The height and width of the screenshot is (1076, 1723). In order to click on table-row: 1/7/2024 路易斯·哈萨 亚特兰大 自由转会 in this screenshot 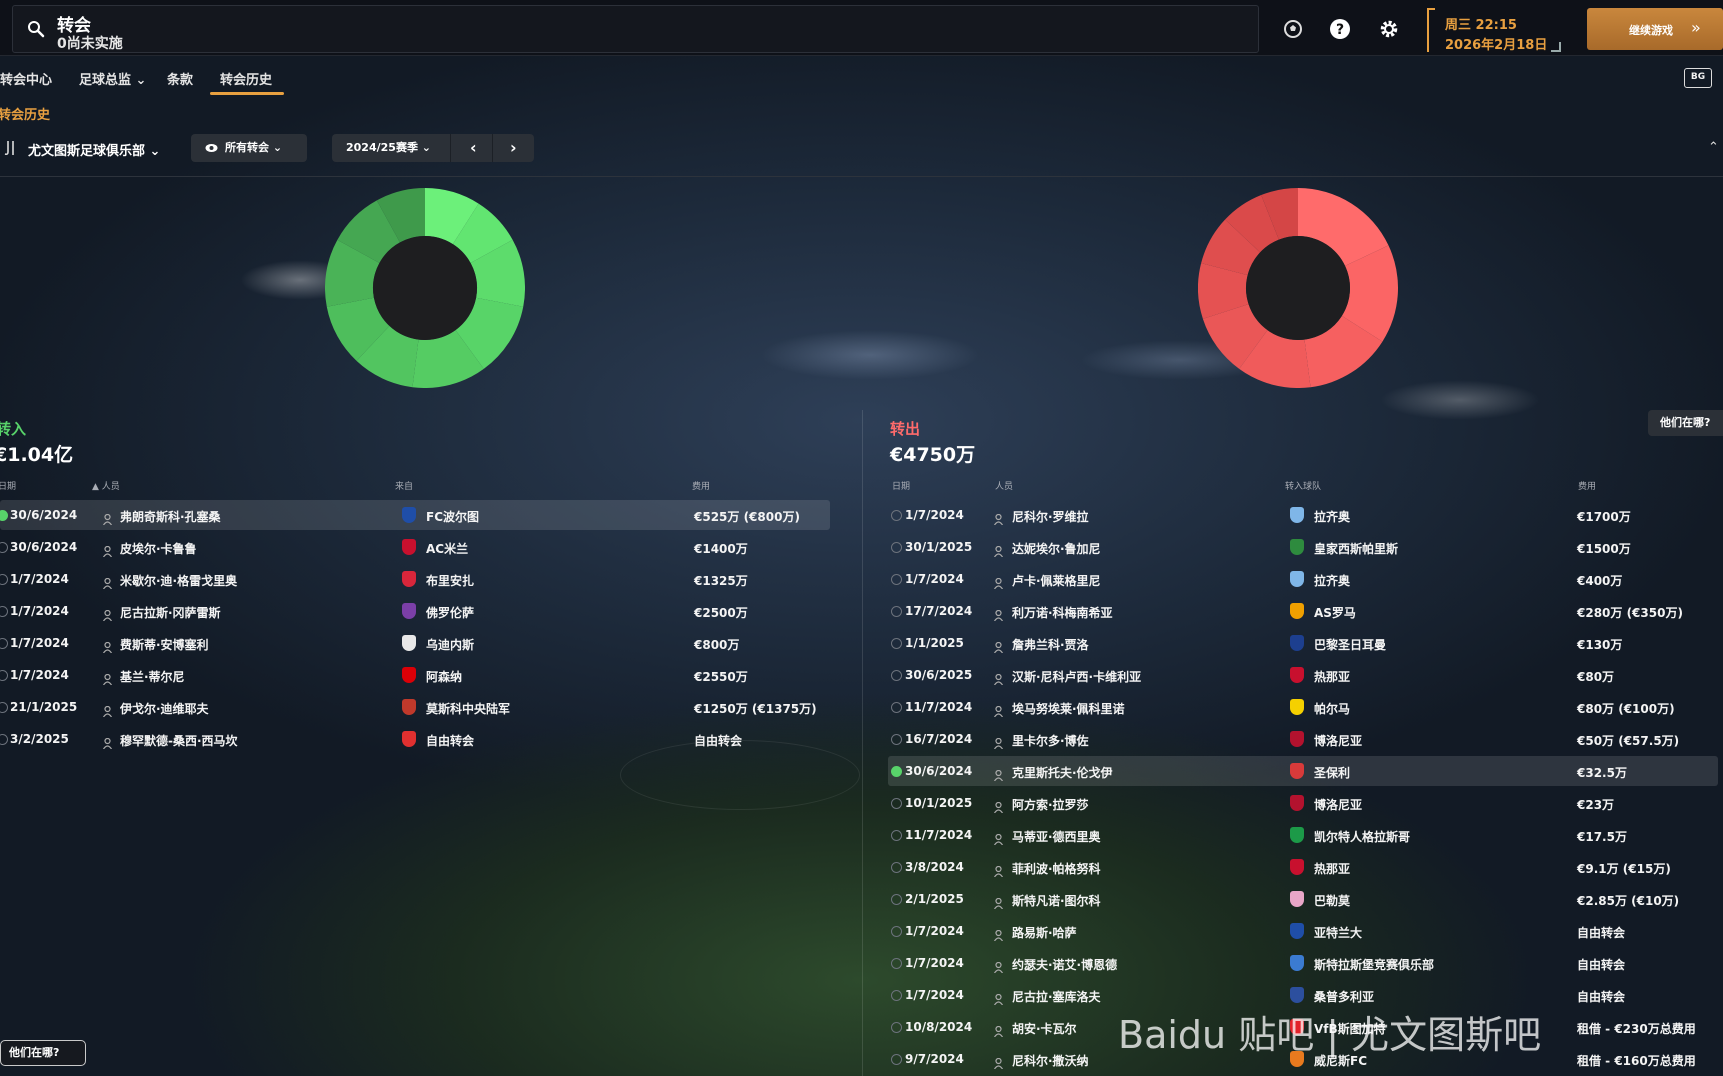, I will do `click(1303, 931)`.